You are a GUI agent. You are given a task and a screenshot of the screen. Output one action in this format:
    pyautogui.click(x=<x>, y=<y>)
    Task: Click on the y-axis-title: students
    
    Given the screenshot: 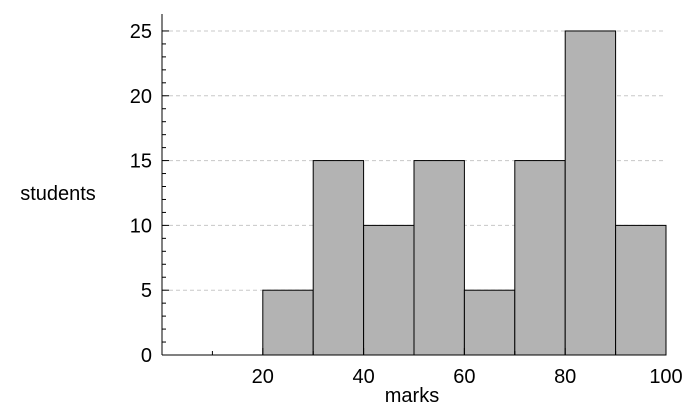 What is the action you would take?
    pyautogui.click(x=58, y=194)
    